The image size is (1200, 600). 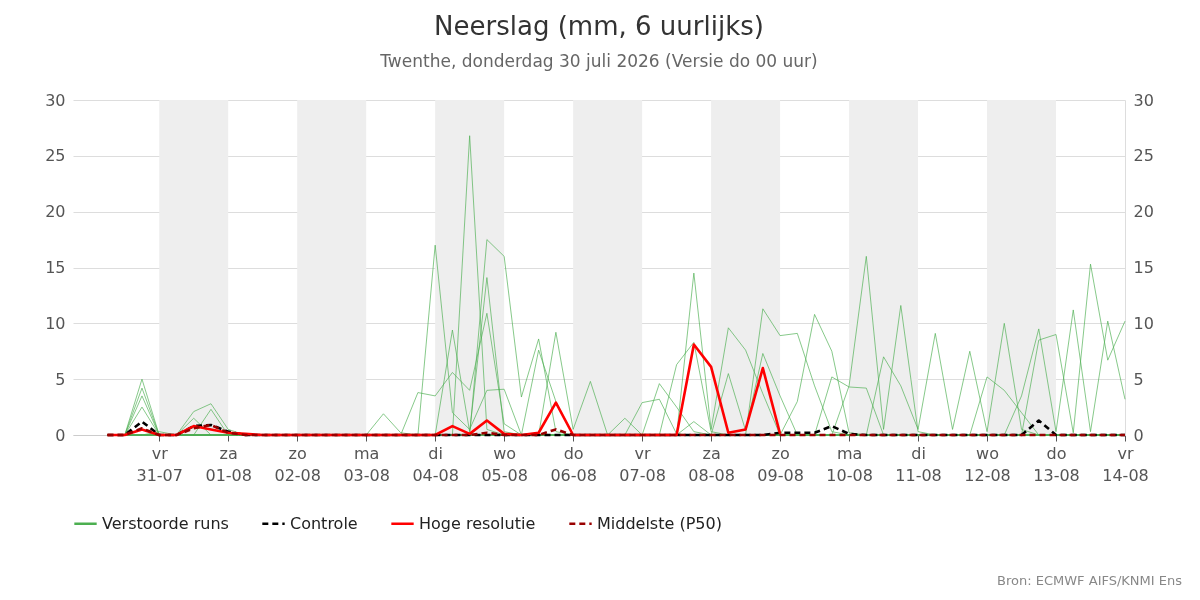 I want to click on x-tick-label: zo 09-08, so click(x=780, y=464).